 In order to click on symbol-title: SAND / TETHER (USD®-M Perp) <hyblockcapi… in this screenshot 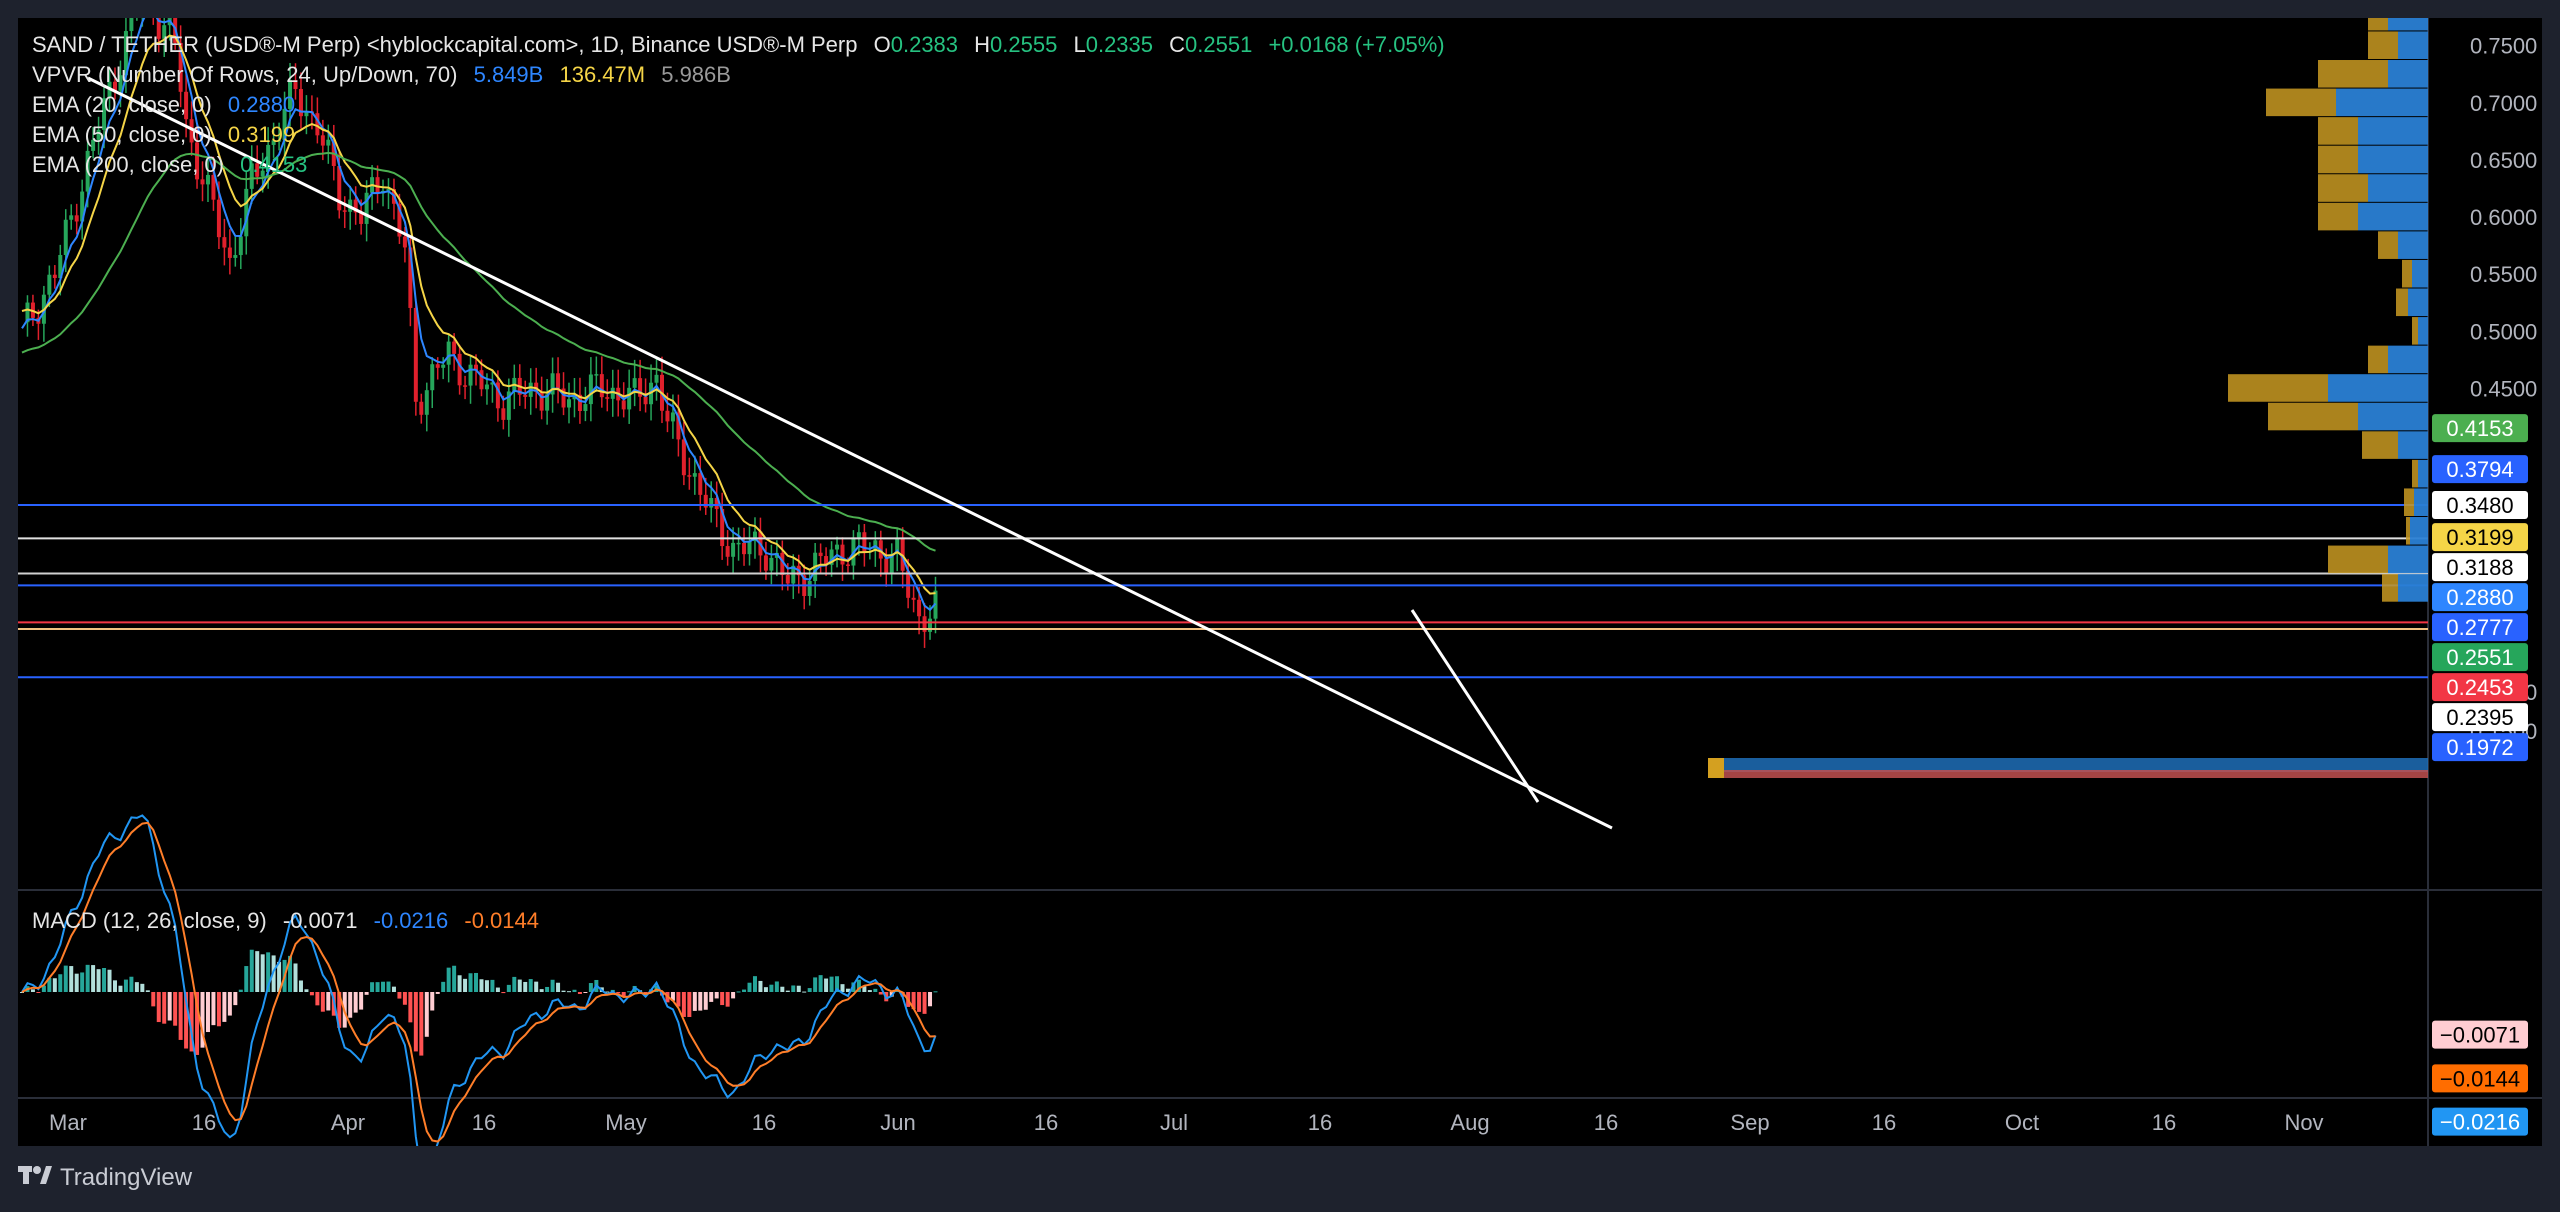, I will do `click(445, 44)`.